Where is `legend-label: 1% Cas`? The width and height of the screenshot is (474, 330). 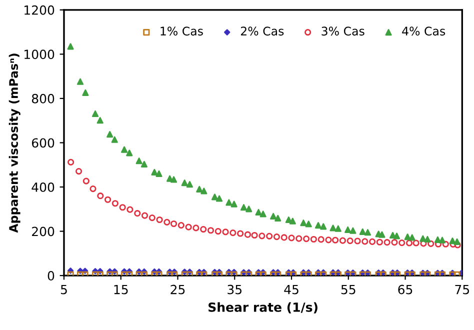 legend-label: 1% Cas is located at coordinates (181, 31).